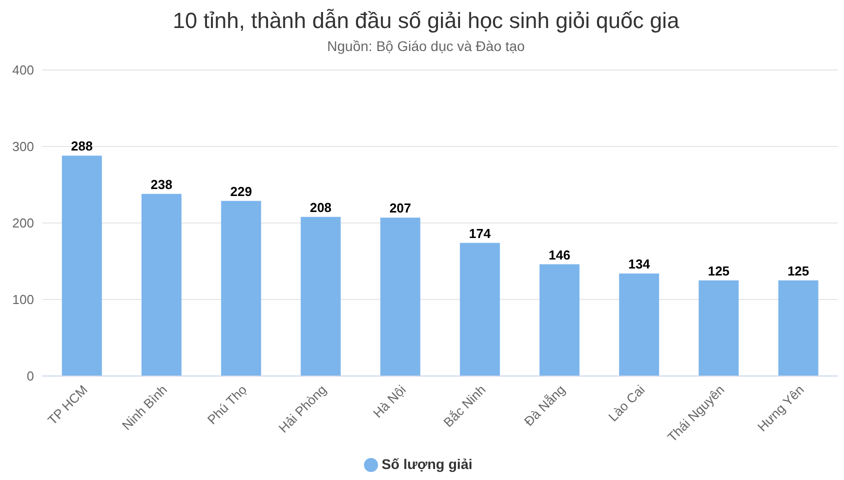 This screenshot has width=844, height=480. I want to click on data-label: 134, so click(639, 264).